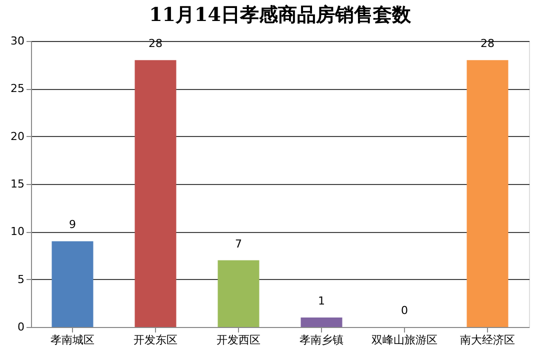  Describe the element at coordinates (321, 301) in the screenshot. I see `data-label: 1` at that location.